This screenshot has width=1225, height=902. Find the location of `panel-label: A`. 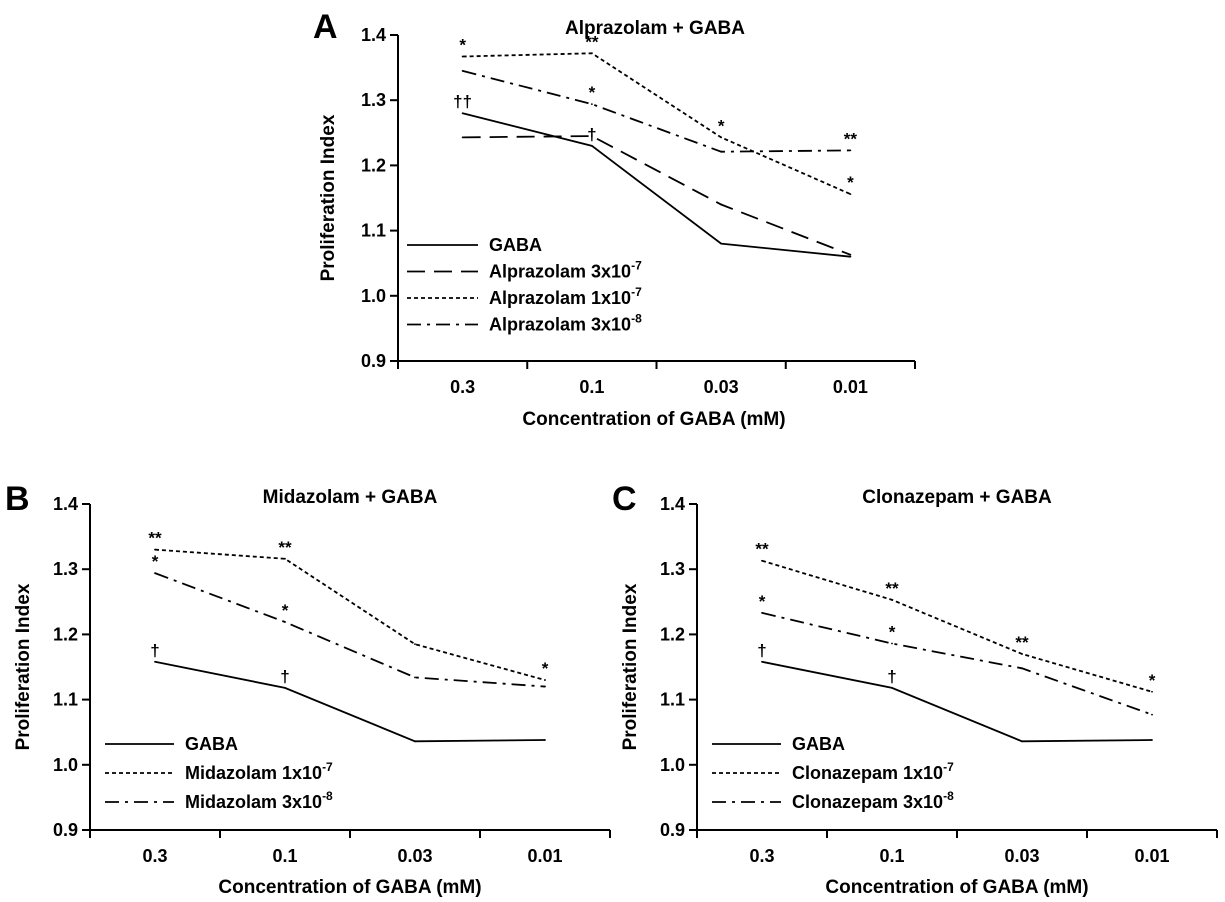

panel-label: A is located at coordinates (325, 27).